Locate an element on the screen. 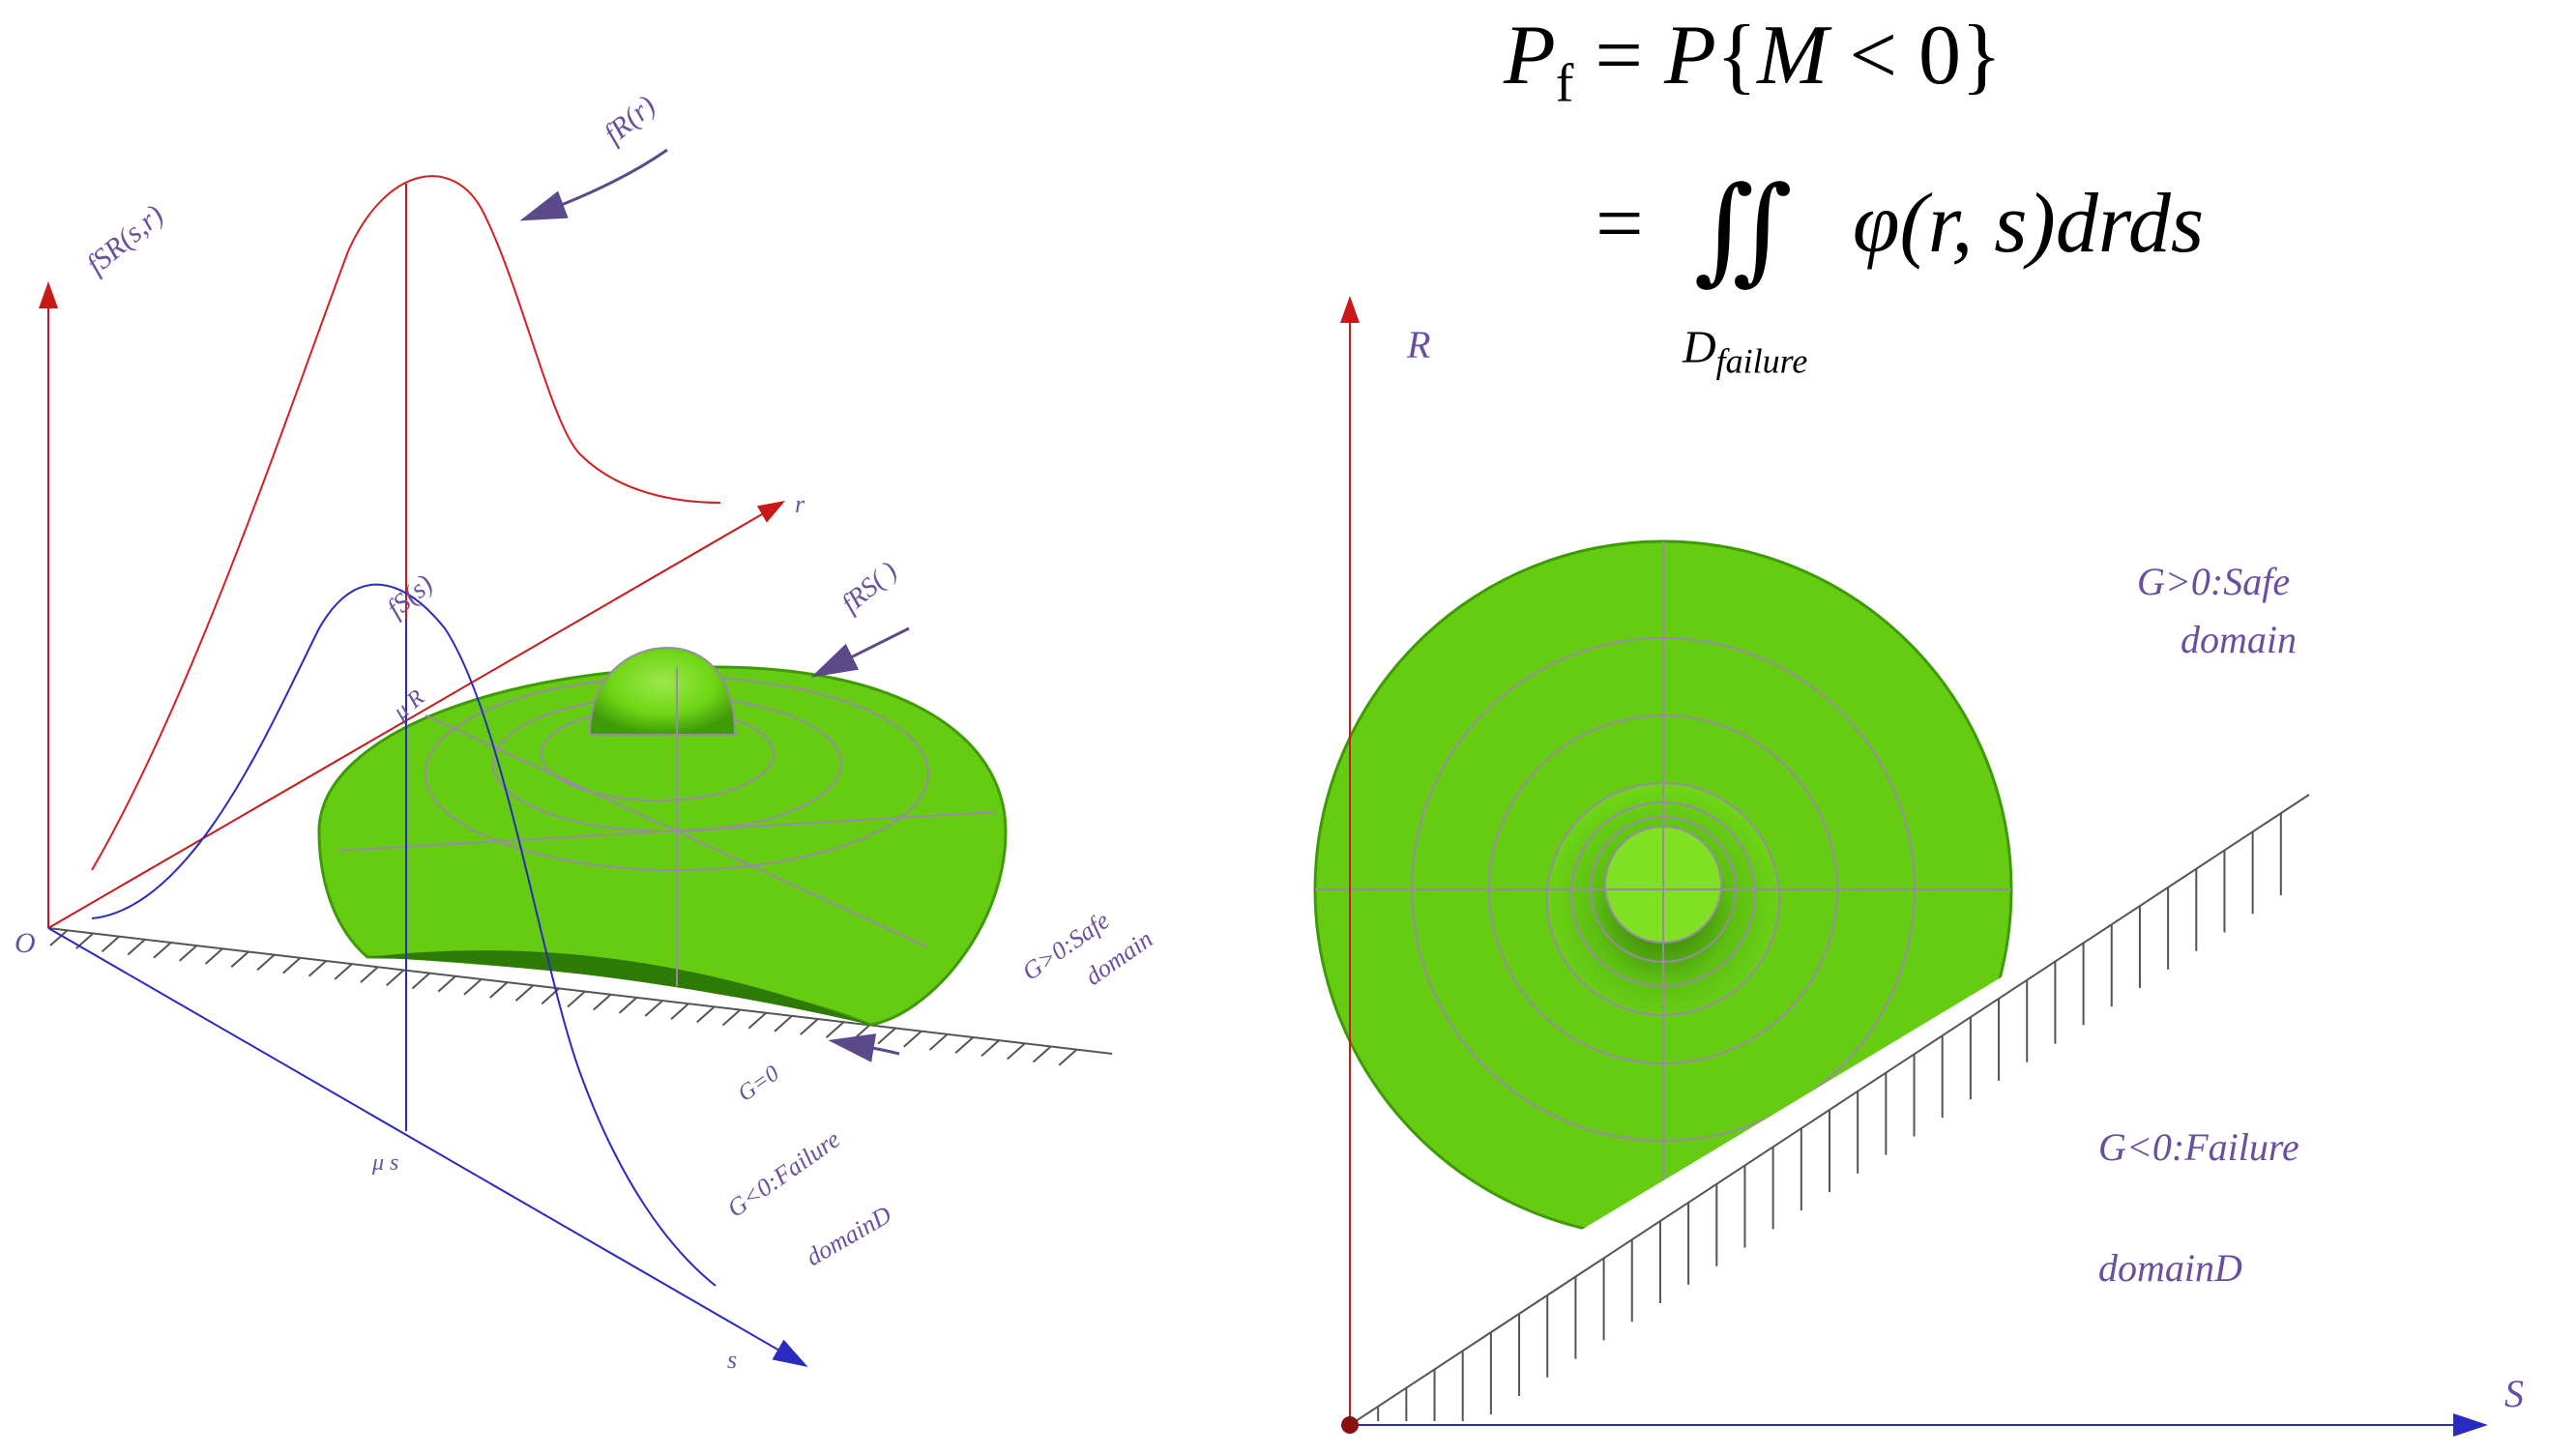 This screenshot has width=2576, height=1454. left-limit-state-hatching is located at coordinates (580, 997).